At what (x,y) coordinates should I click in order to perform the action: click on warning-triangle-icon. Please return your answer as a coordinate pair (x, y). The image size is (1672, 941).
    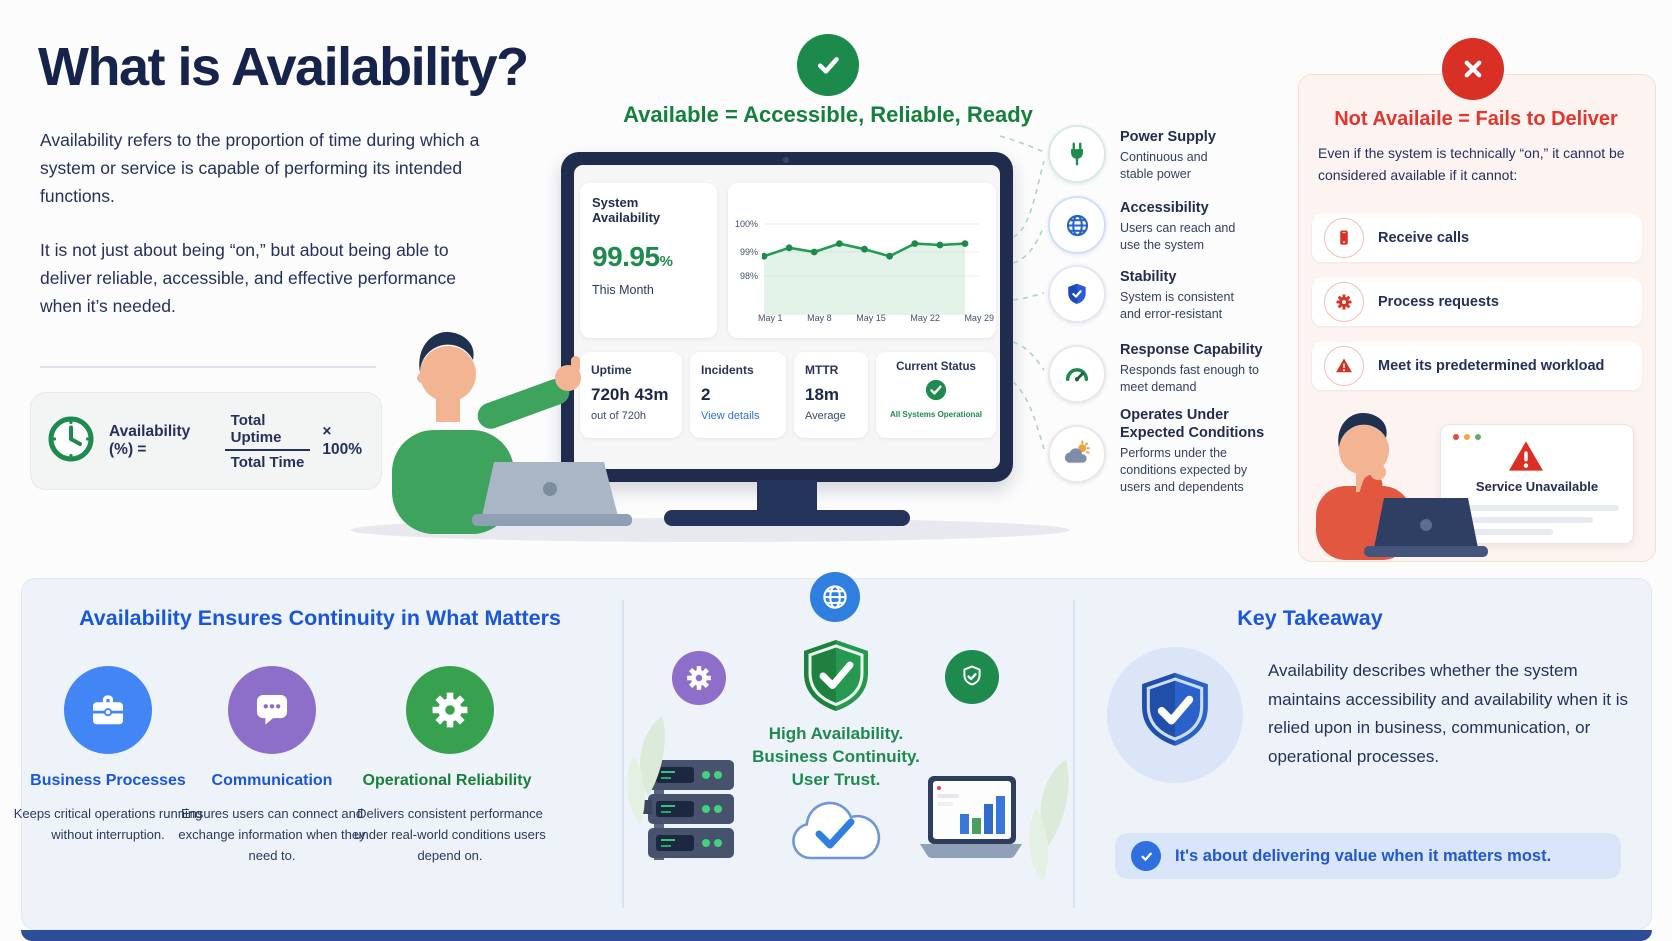
    Looking at the image, I should click on (1526, 458).